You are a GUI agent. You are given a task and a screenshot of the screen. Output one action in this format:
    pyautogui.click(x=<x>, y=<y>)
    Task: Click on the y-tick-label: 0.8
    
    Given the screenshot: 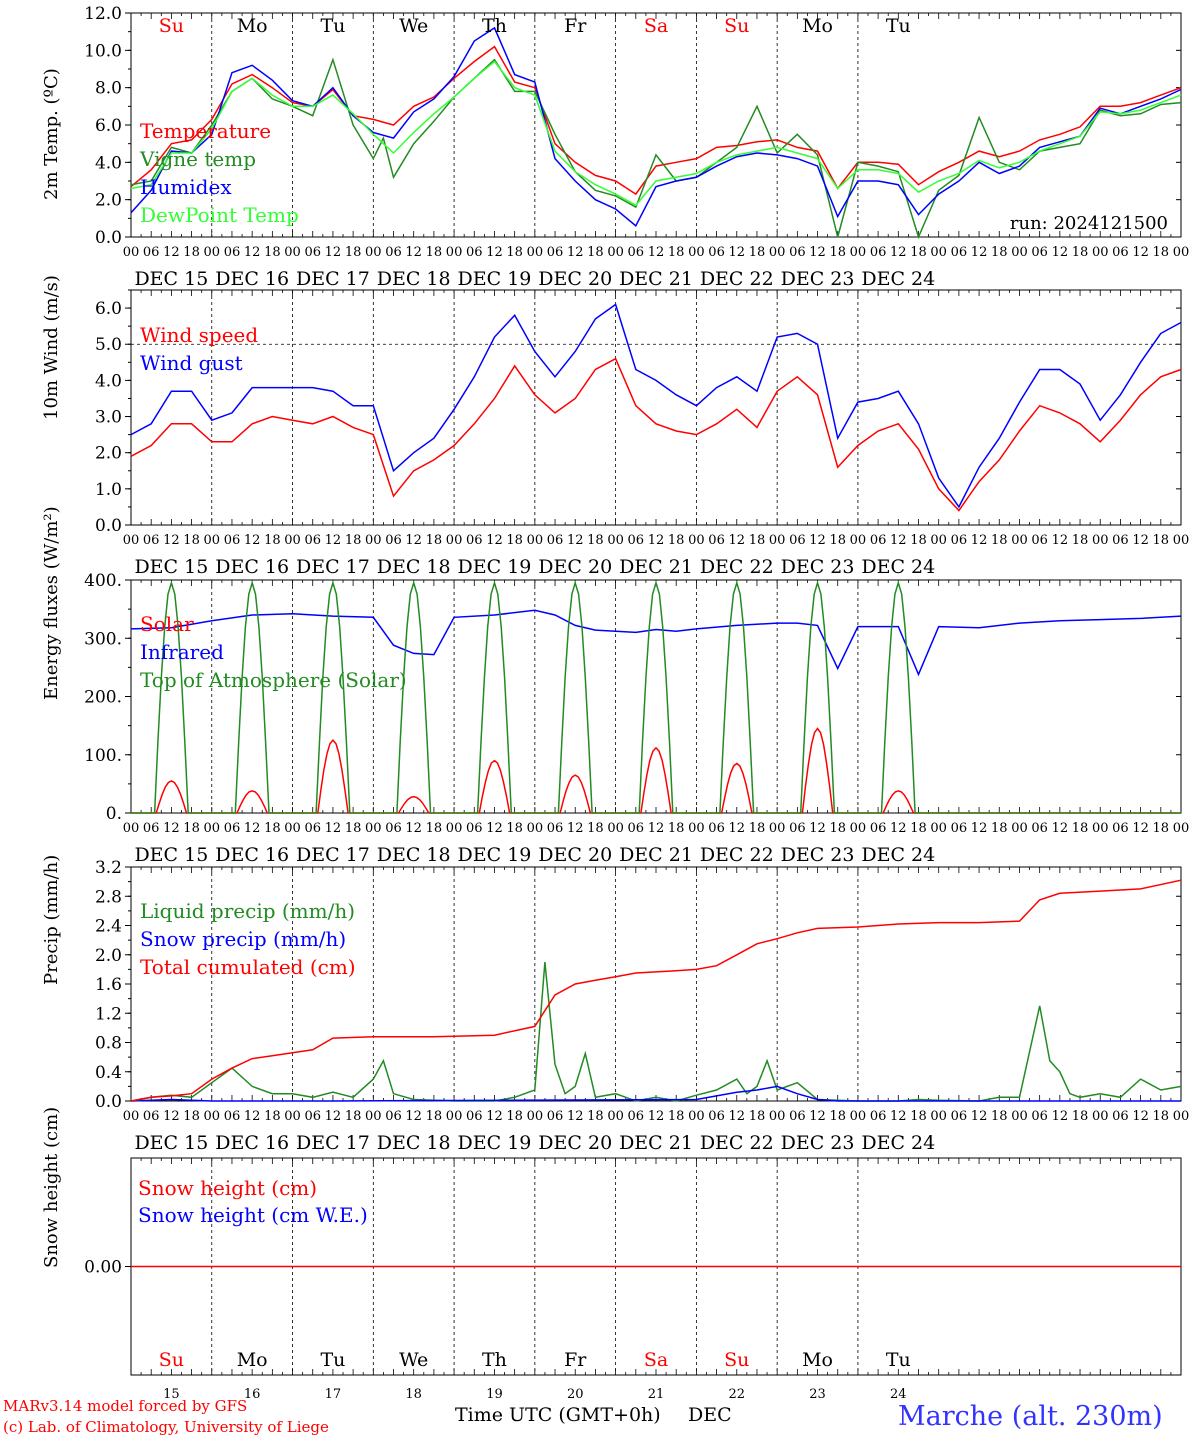 What is the action you would take?
    pyautogui.click(x=108, y=1044)
    